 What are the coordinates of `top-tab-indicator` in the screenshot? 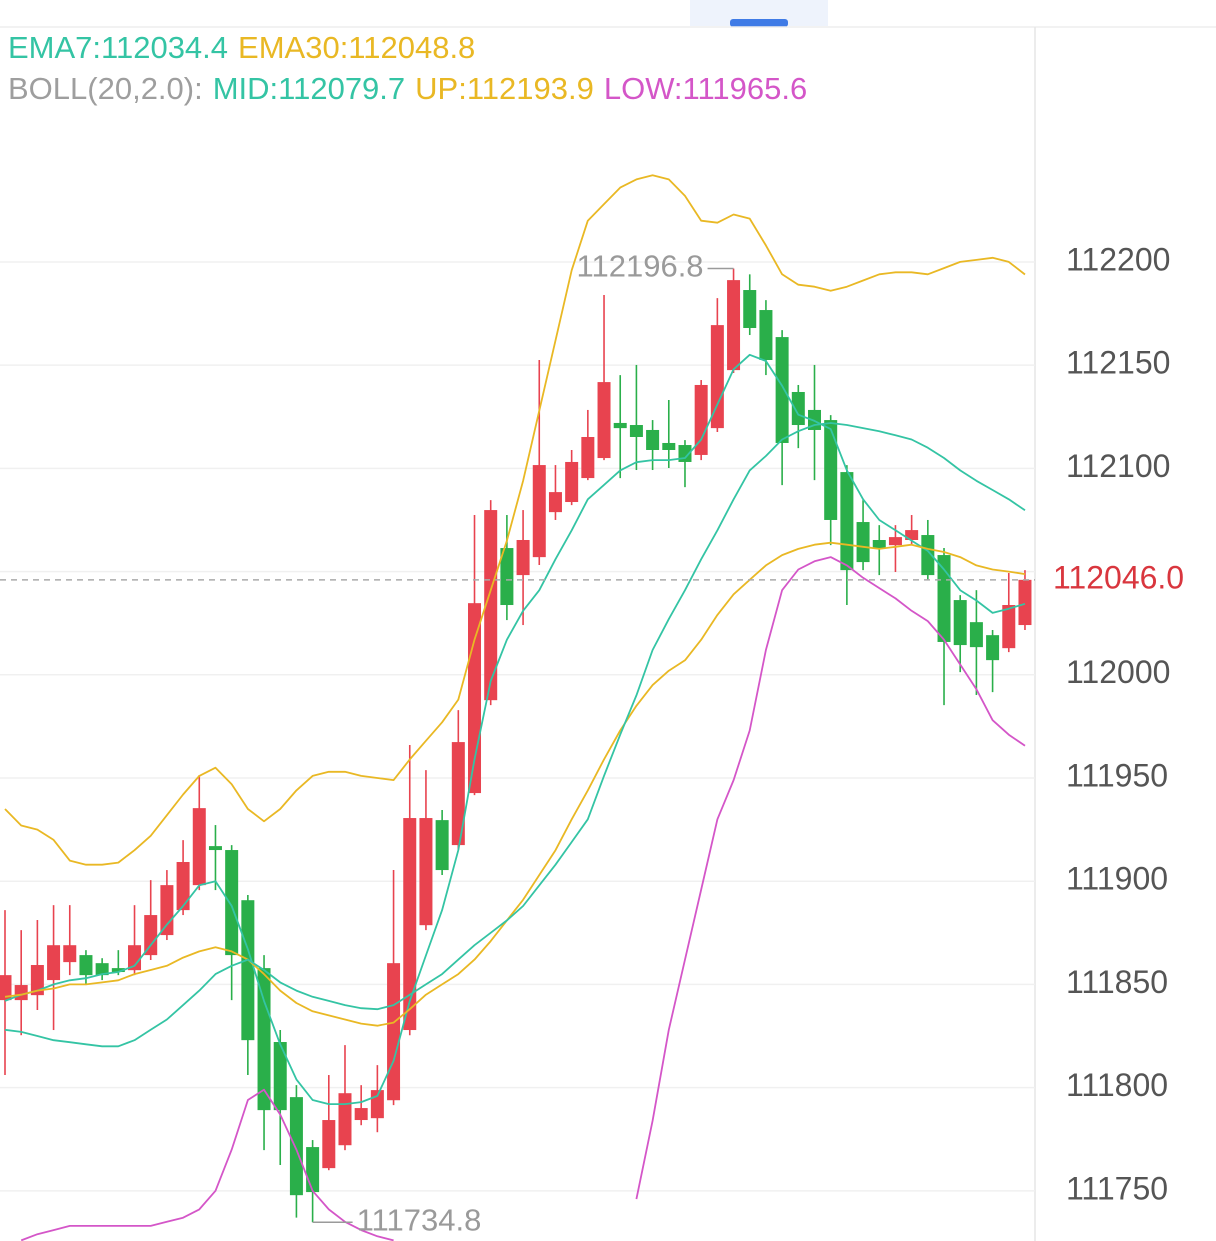 It's located at (759, 23).